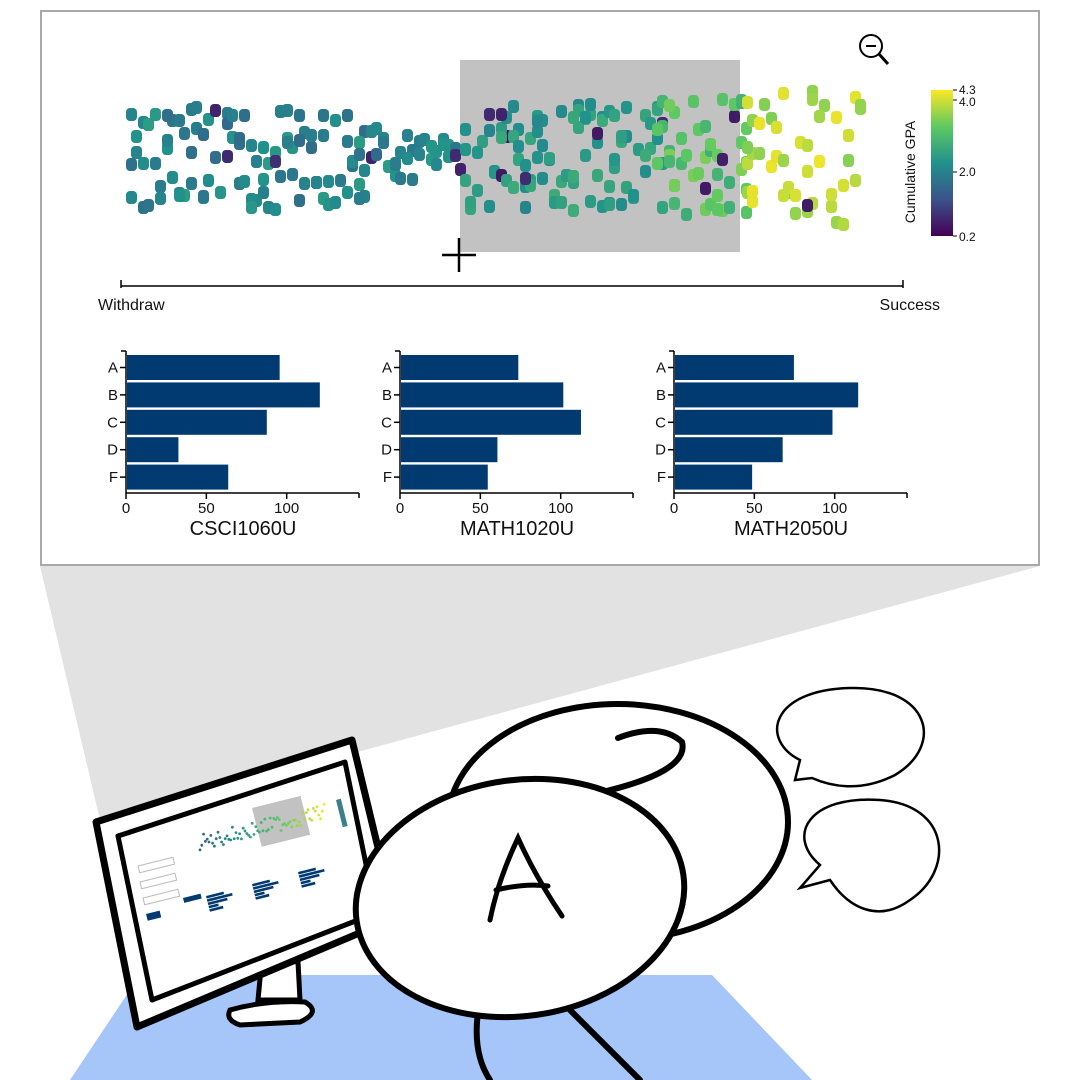  I want to click on grade-bar-f, so click(714, 477).